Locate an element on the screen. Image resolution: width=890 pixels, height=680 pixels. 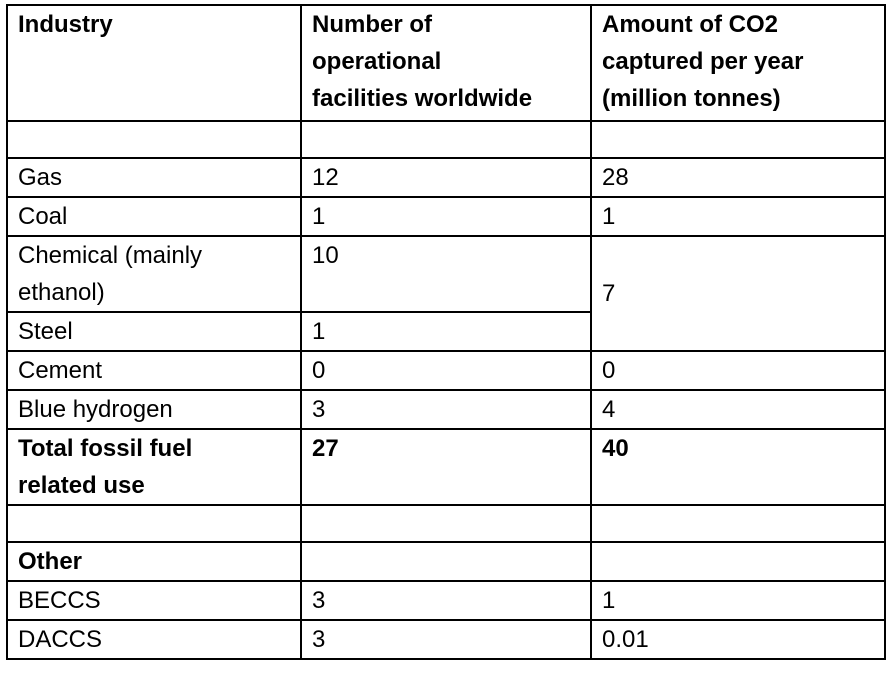
industry-cell: Cement is located at coordinates (154, 370).